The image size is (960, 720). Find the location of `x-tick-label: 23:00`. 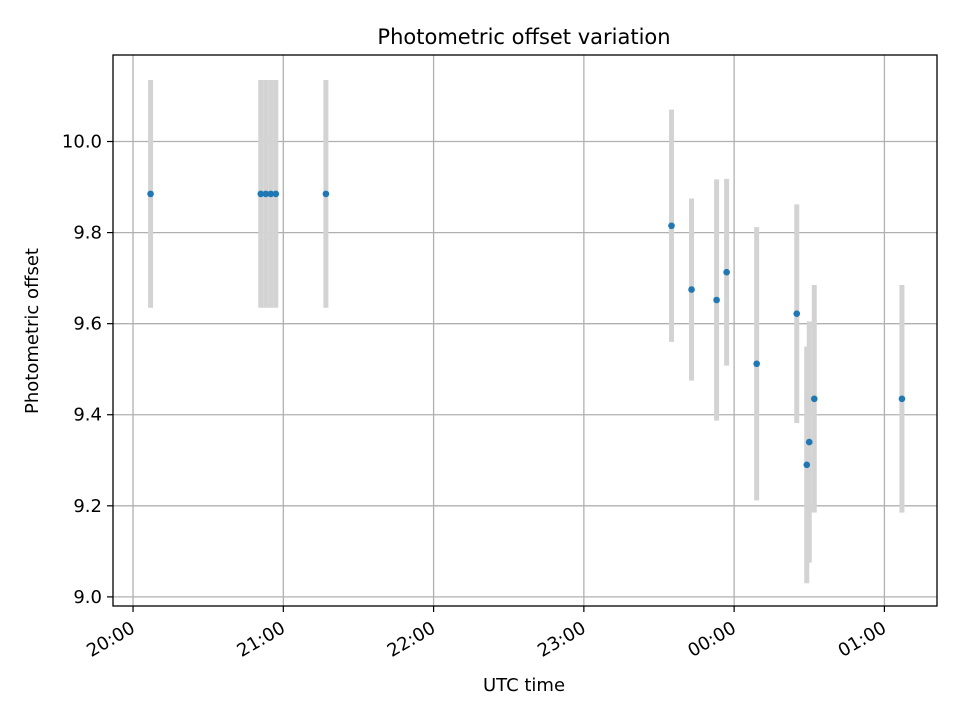

x-tick-label: 23:00 is located at coordinates (561, 640).